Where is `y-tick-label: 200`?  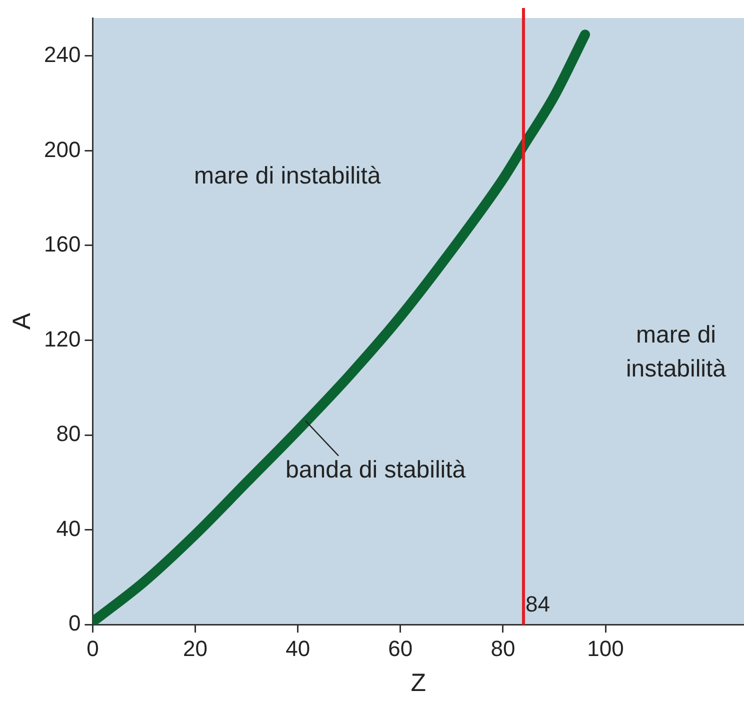
y-tick-label: 200 is located at coordinates (62, 149).